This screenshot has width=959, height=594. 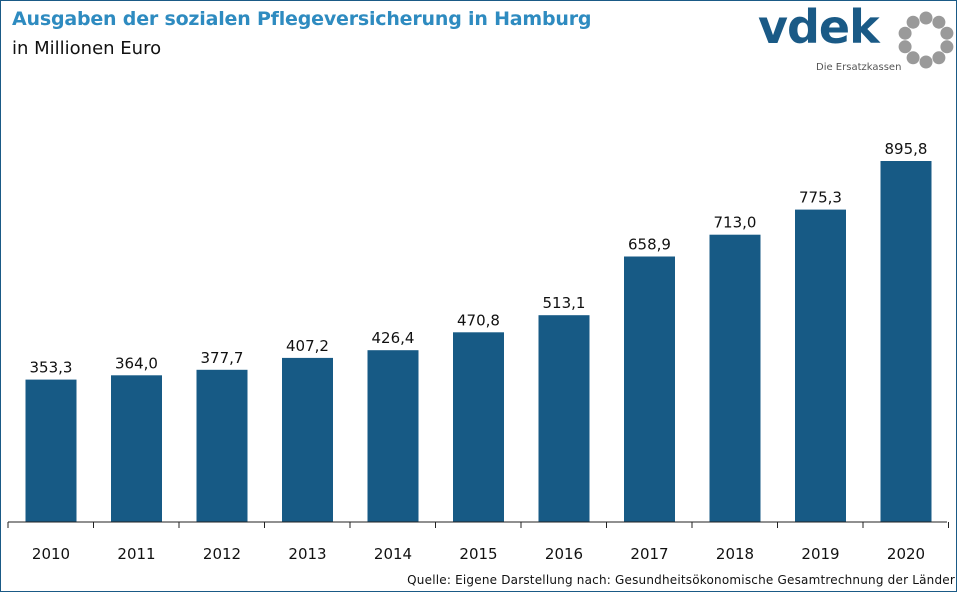 I want to click on bar-value-label: 364,0, so click(x=136, y=363).